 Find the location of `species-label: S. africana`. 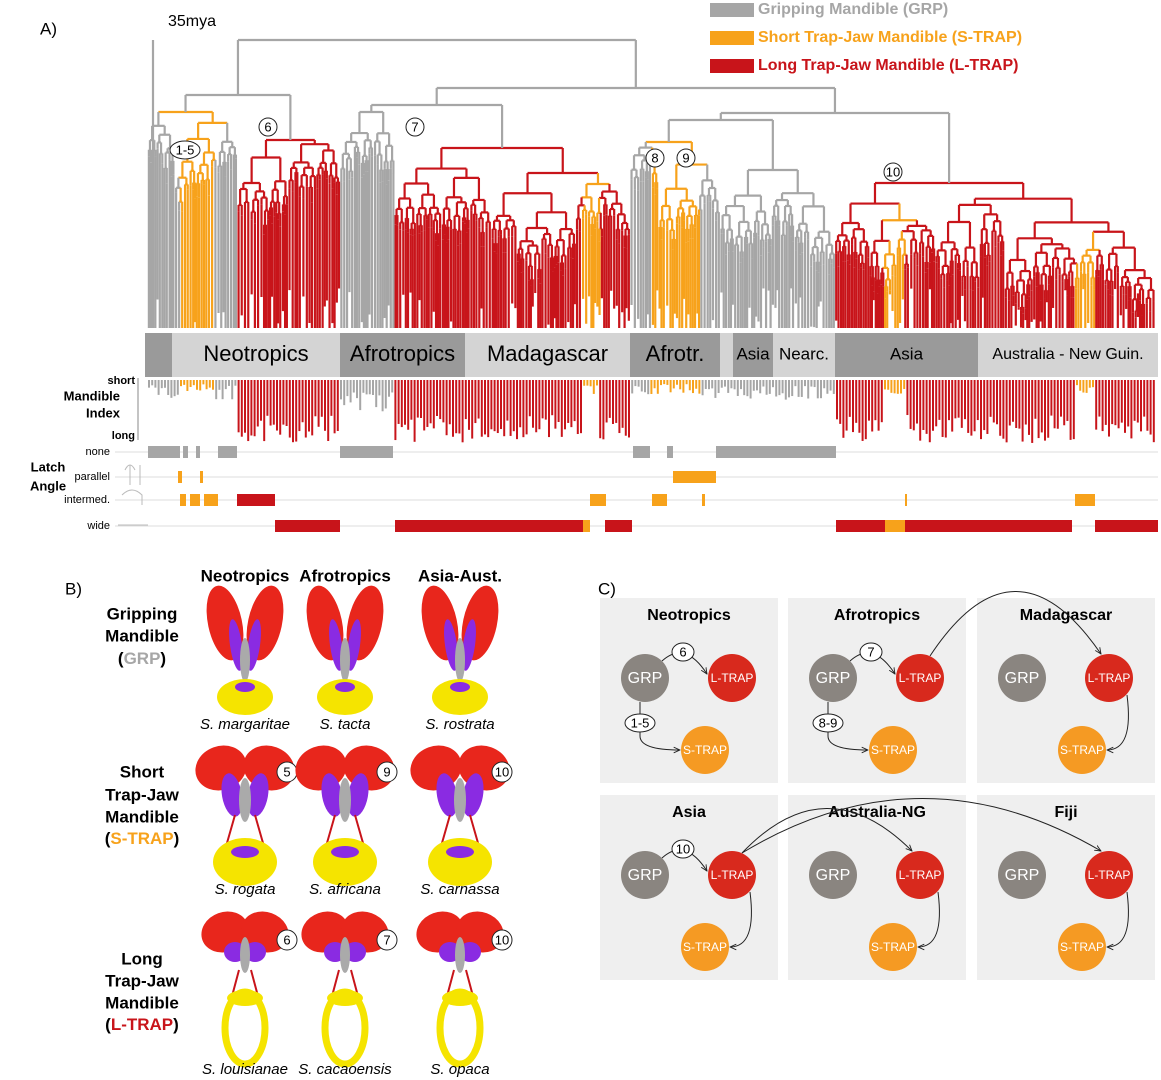

species-label: S. africana is located at coordinates (345, 889).